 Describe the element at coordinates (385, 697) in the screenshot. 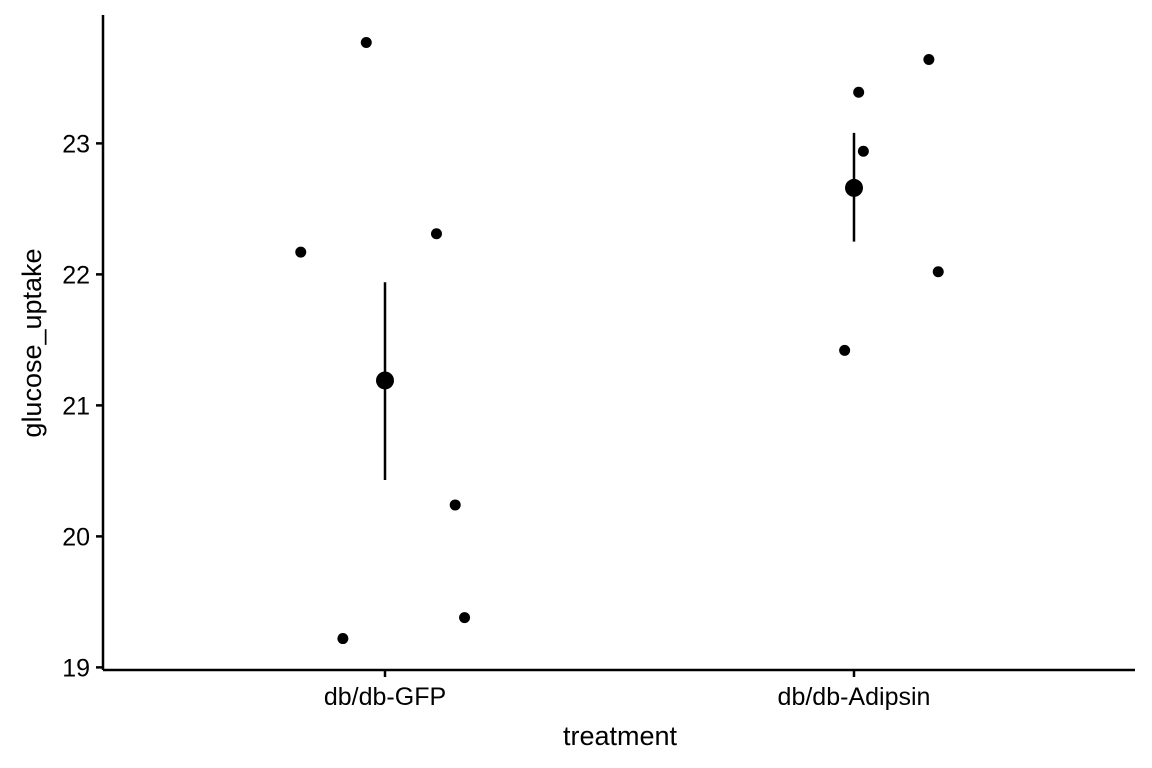

I see `x-tick-label: db/db-GFP` at that location.